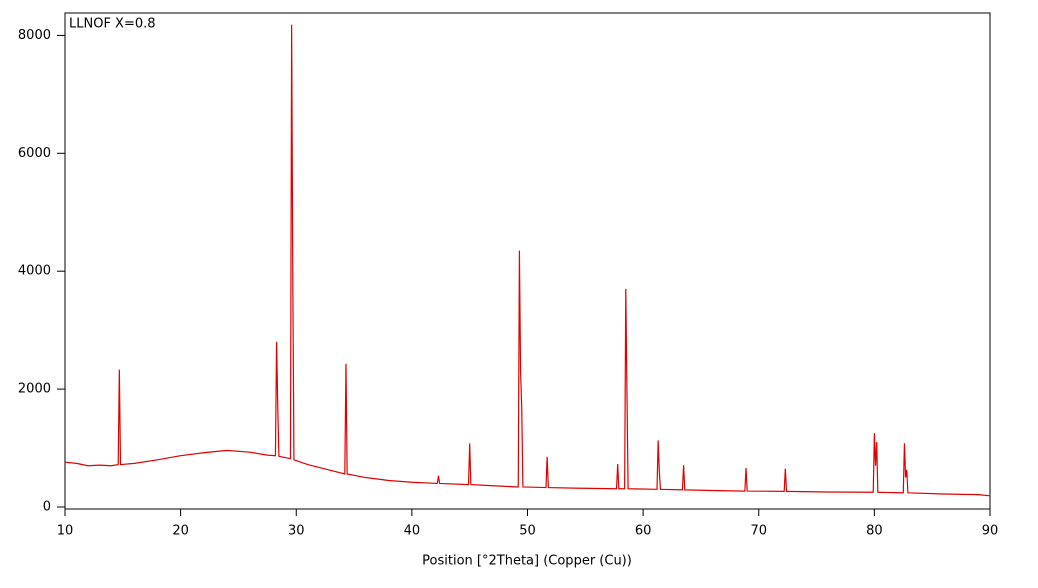  What do you see at coordinates (296, 531) in the screenshot?
I see `x-tick-label: 30` at bounding box center [296, 531].